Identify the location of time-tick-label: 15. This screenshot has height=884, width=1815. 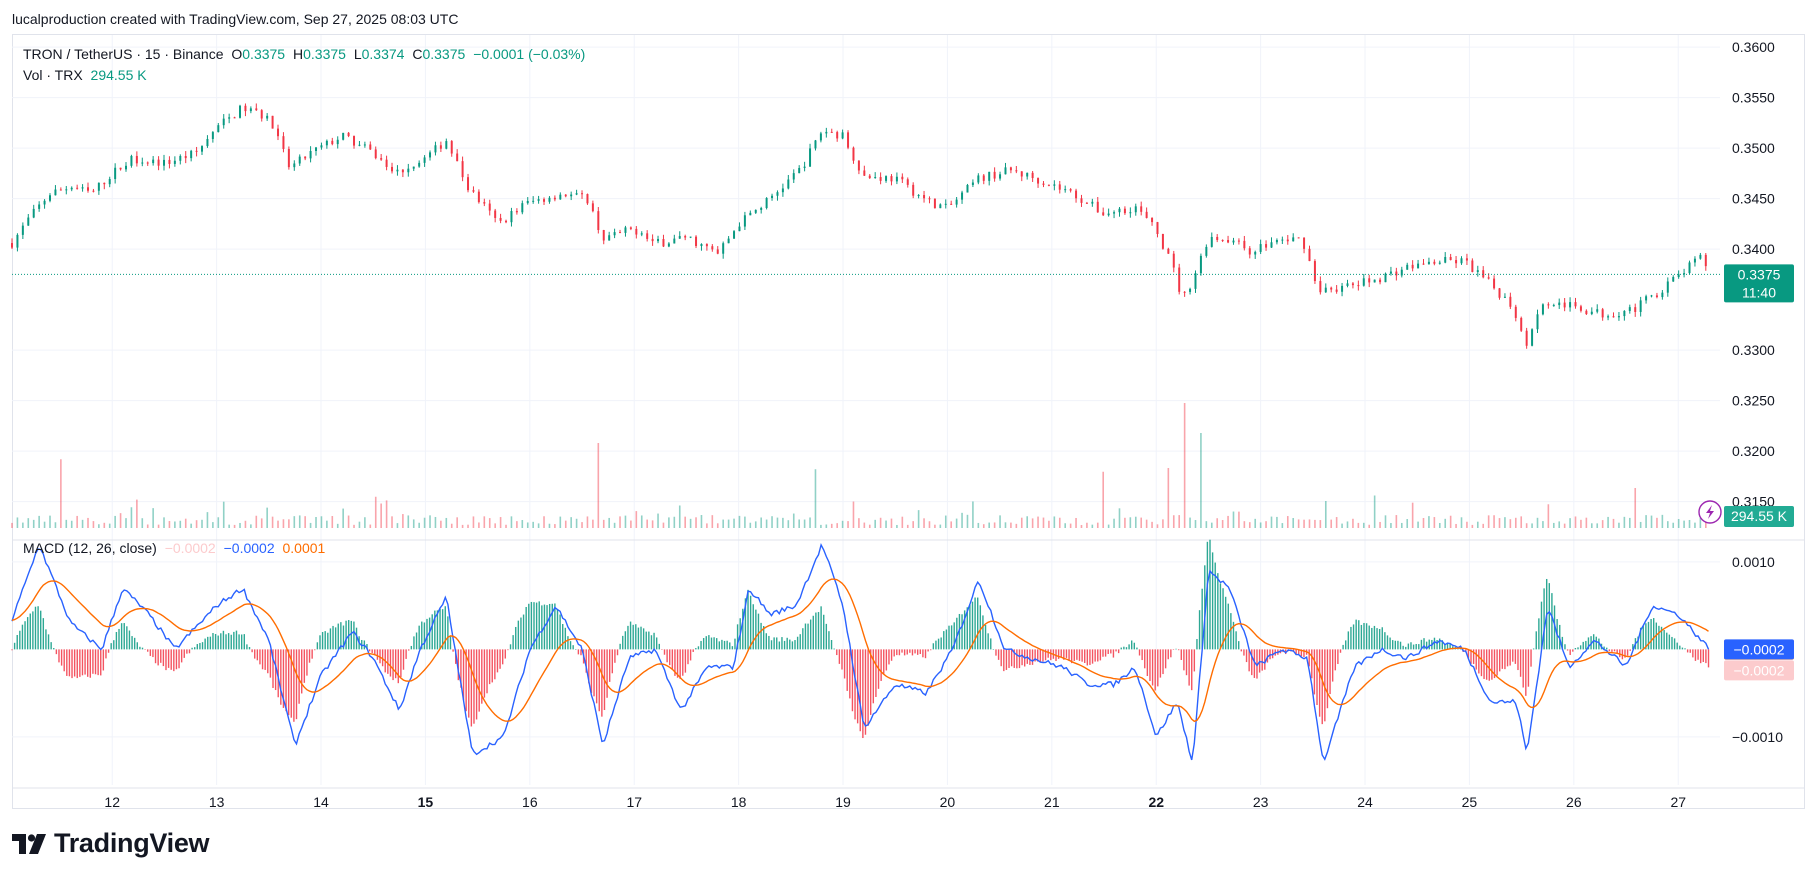
(426, 802).